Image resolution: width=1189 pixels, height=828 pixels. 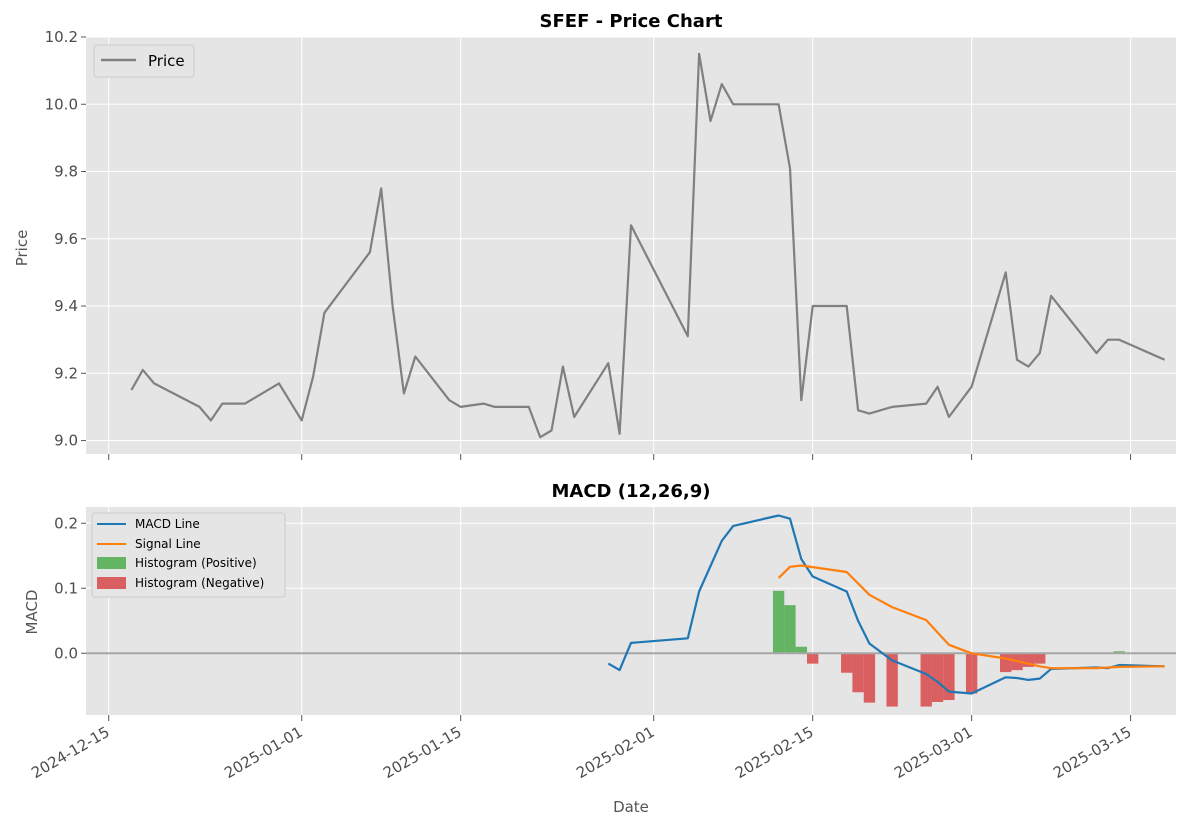 What do you see at coordinates (615, 752) in the screenshot?
I see `macd-x-tick-label: 2025-02-01` at bounding box center [615, 752].